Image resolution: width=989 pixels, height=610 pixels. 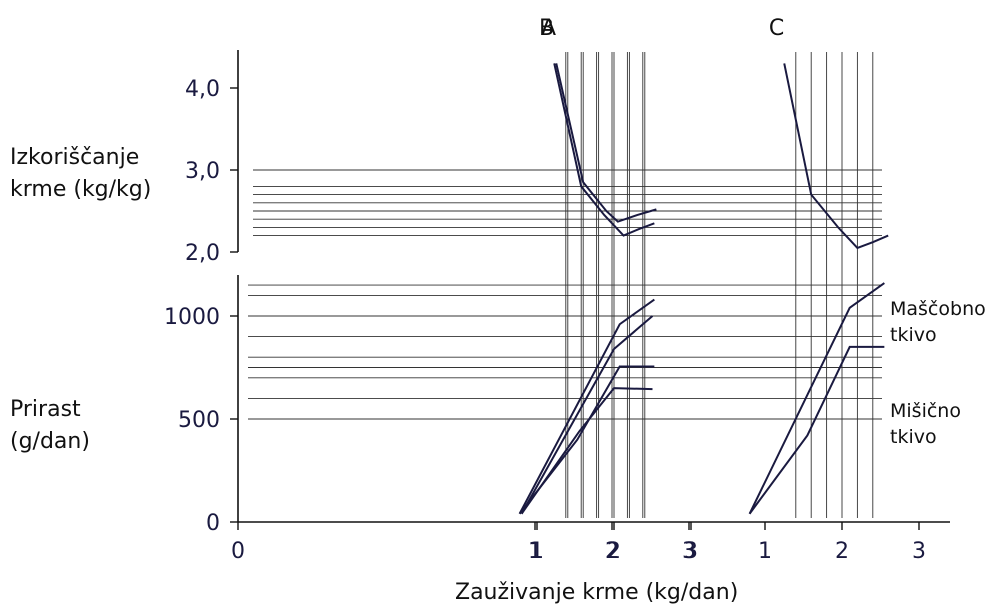 I want to click on panel-label-c: C, so click(x=776, y=28).